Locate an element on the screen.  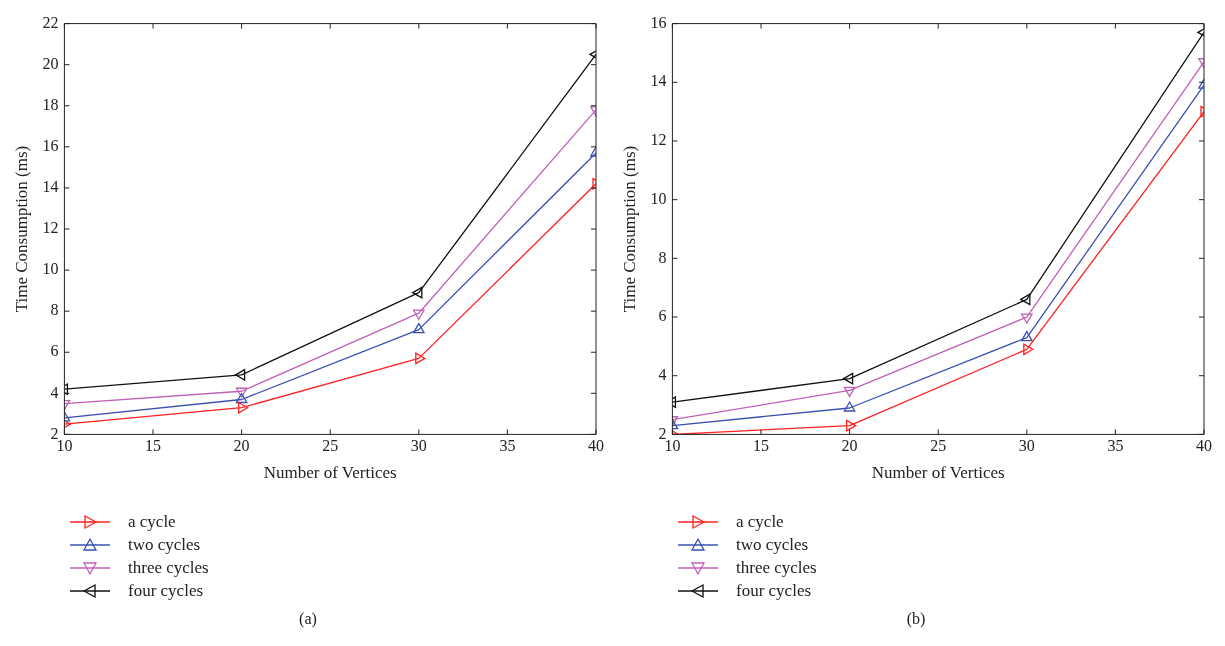
y-tick-label: 20 is located at coordinates (50, 63).